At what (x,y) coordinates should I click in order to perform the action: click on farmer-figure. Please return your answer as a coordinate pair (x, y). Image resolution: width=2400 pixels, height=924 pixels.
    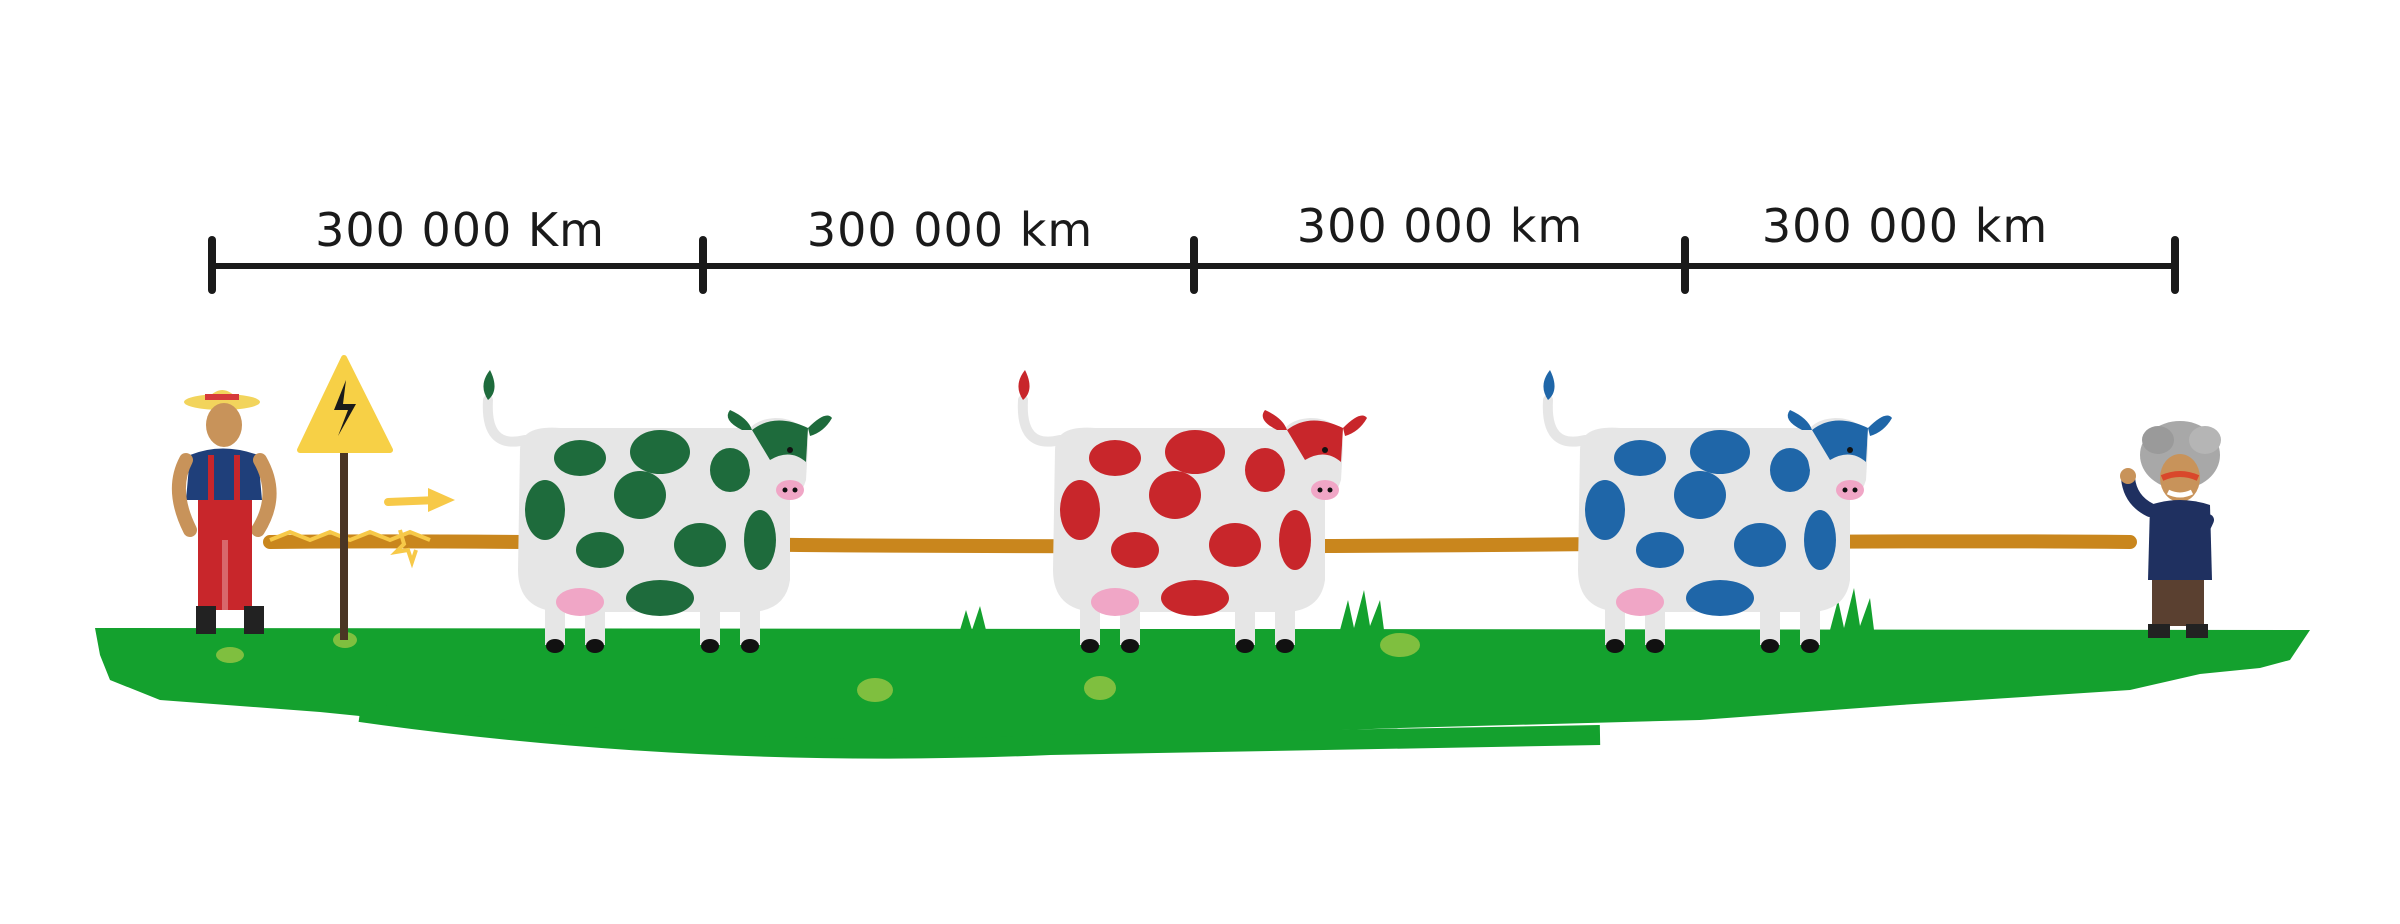
    Looking at the image, I should click on (224, 512).